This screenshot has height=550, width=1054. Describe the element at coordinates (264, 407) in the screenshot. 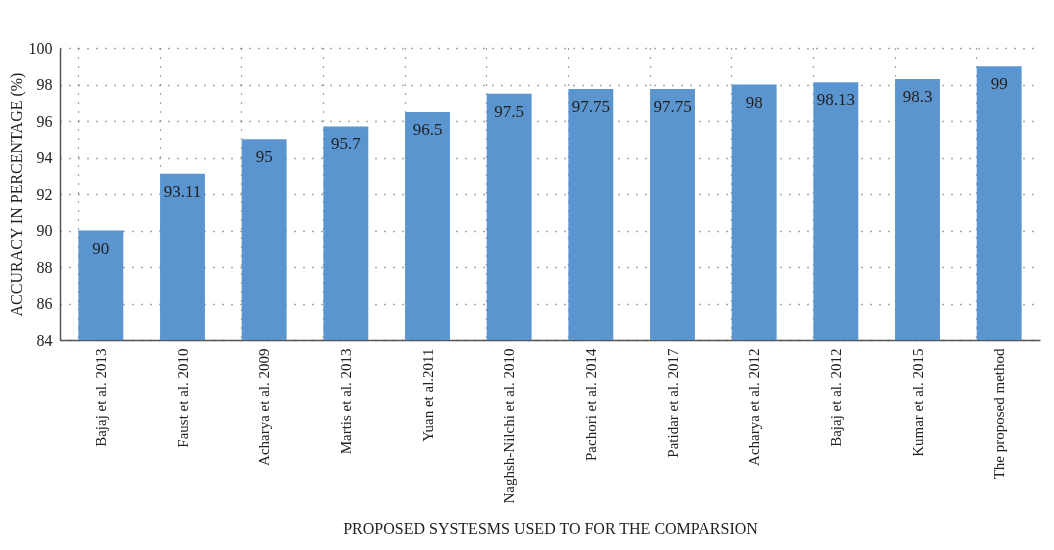

I see `x-tick-label: Acharya et al. 2009` at that location.